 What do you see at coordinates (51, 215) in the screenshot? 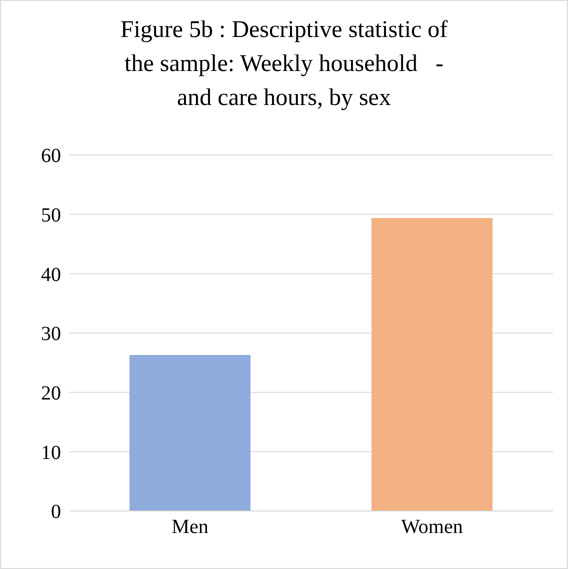
I see `y-tick-label: 50` at bounding box center [51, 215].